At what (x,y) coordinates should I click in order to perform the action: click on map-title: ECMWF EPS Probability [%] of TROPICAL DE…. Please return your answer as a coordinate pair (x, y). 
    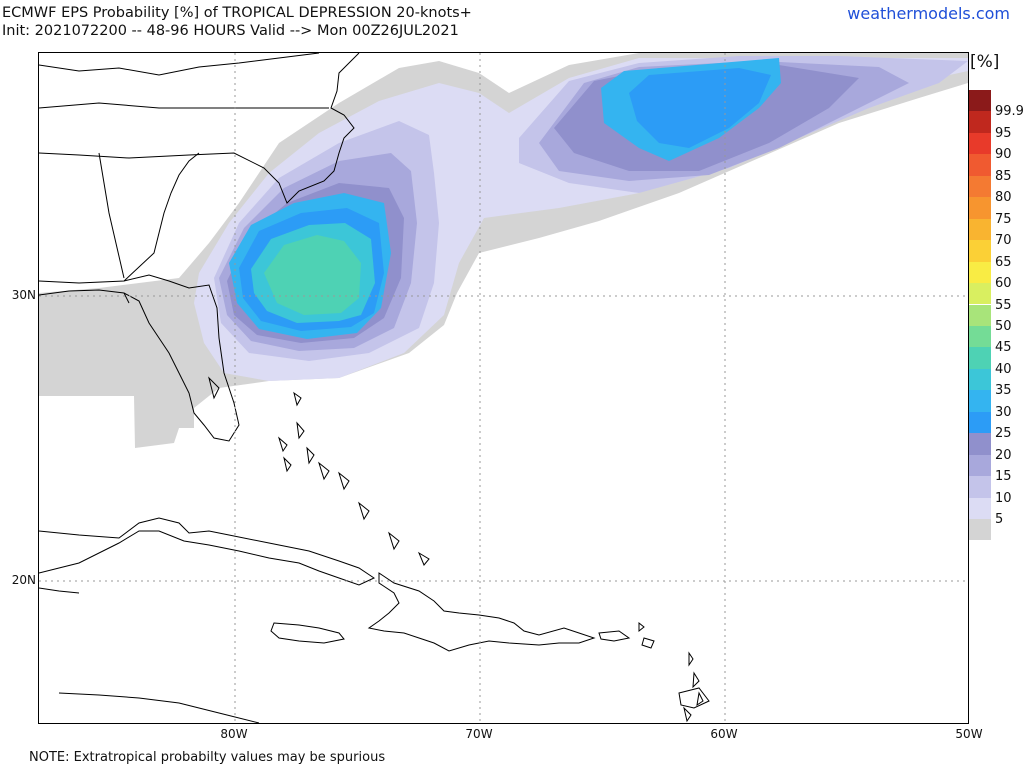
    Looking at the image, I should click on (237, 13).